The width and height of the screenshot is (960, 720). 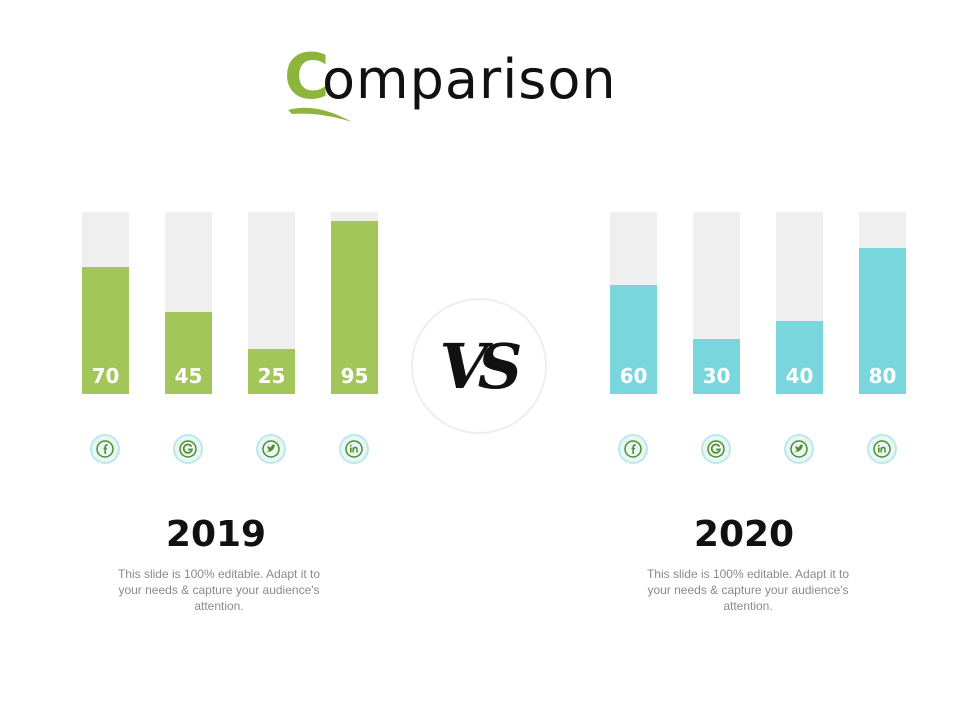 I want to click on bar-value-label: 40, so click(x=799, y=376).